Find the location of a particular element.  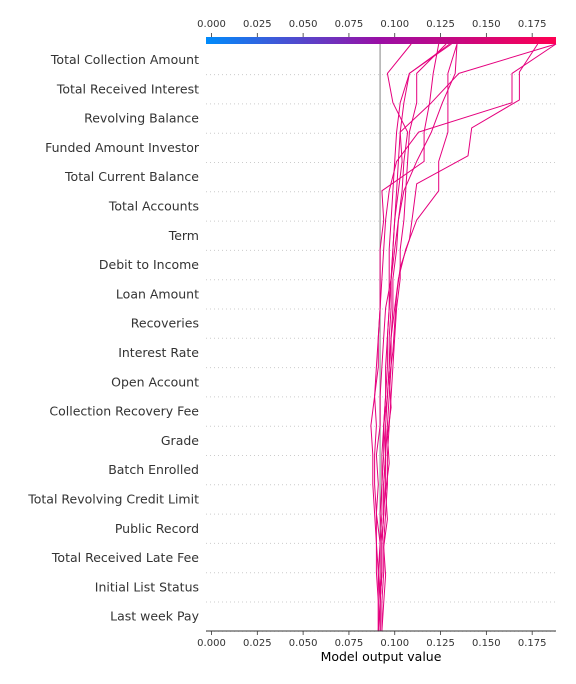

feature-label: Total Revolving Credit Limit is located at coordinates (113, 499).